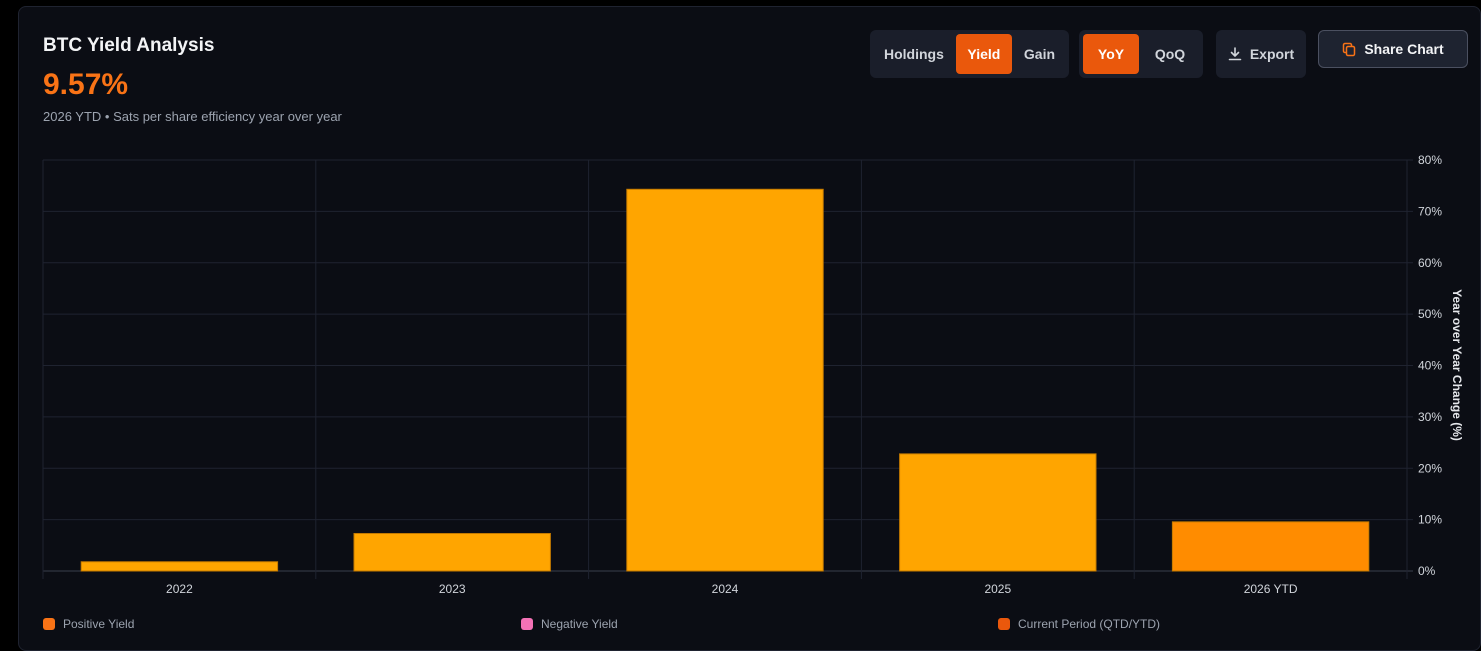  What do you see at coordinates (129, 45) in the screenshot?
I see `chart-title: BTC Yield Analysis` at bounding box center [129, 45].